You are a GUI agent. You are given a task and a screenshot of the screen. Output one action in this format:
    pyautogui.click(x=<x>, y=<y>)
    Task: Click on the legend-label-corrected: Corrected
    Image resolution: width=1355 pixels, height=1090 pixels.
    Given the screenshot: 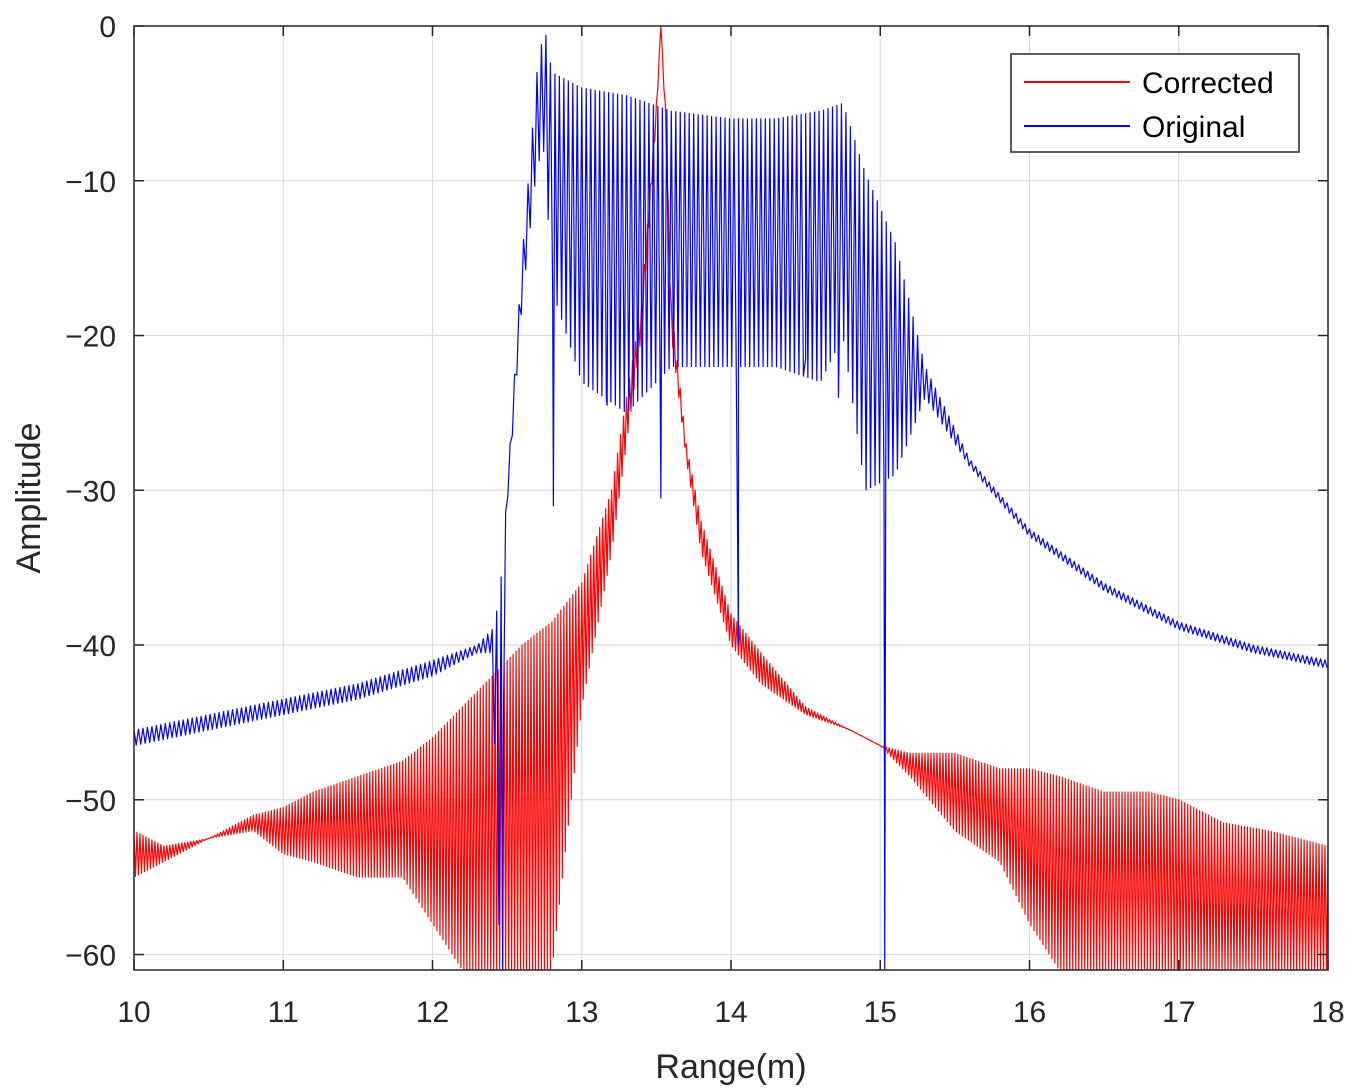 What is the action you would take?
    pyautogui.click(x=1208, y=83)
    